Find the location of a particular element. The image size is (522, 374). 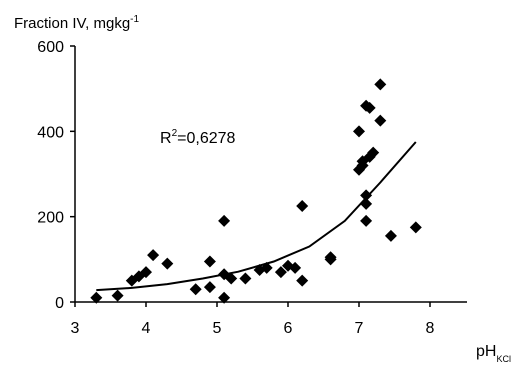

y-axis-title-superscript: -1 is located at coordinates (134, 19).